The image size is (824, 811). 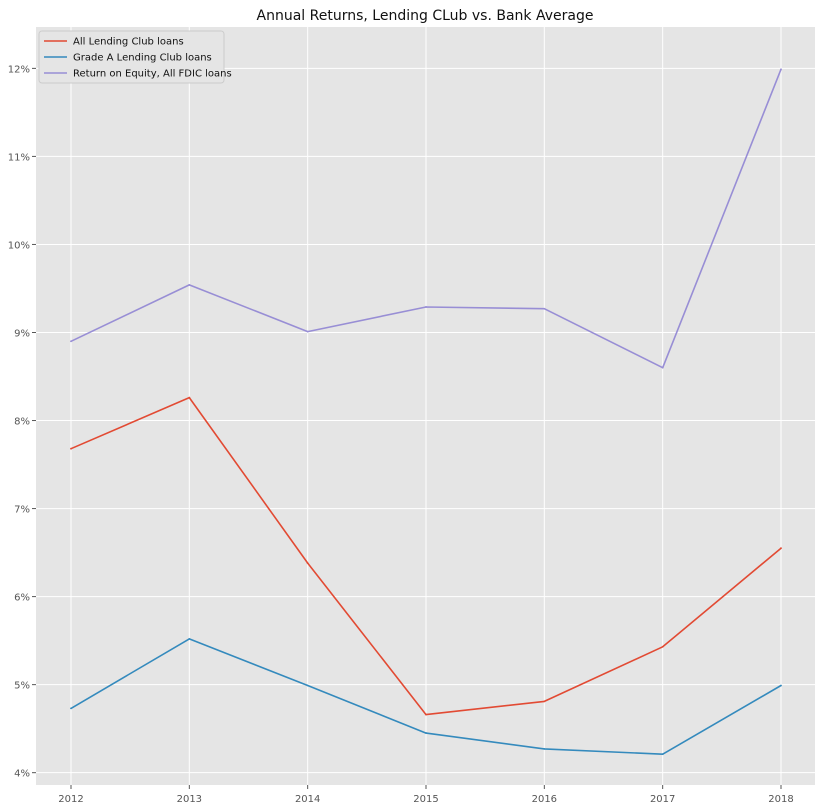 I want to click on legend-label: Grade A Lending Club loans, so click(x=142, y=58).